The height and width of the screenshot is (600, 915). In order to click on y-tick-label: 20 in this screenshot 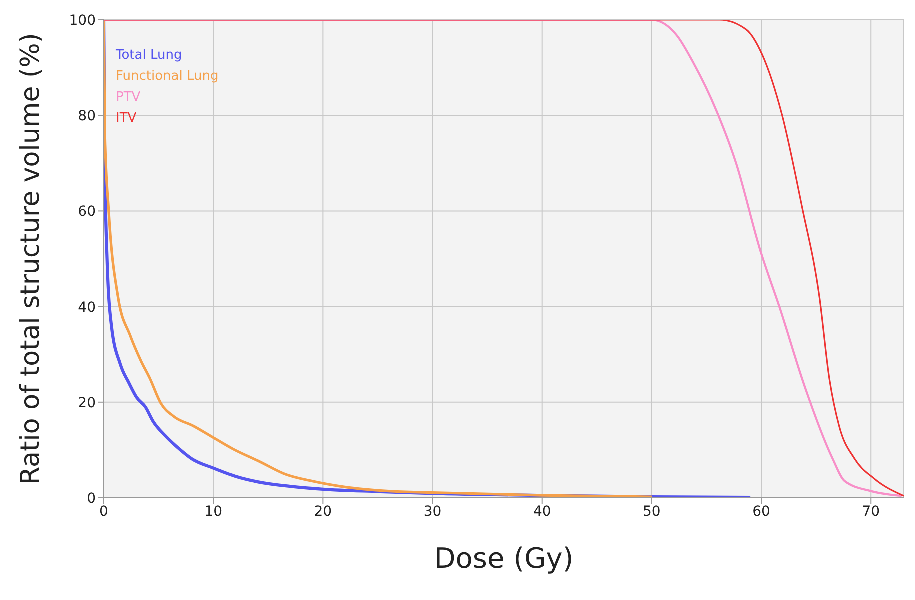, I will do `click(87, 403)`.